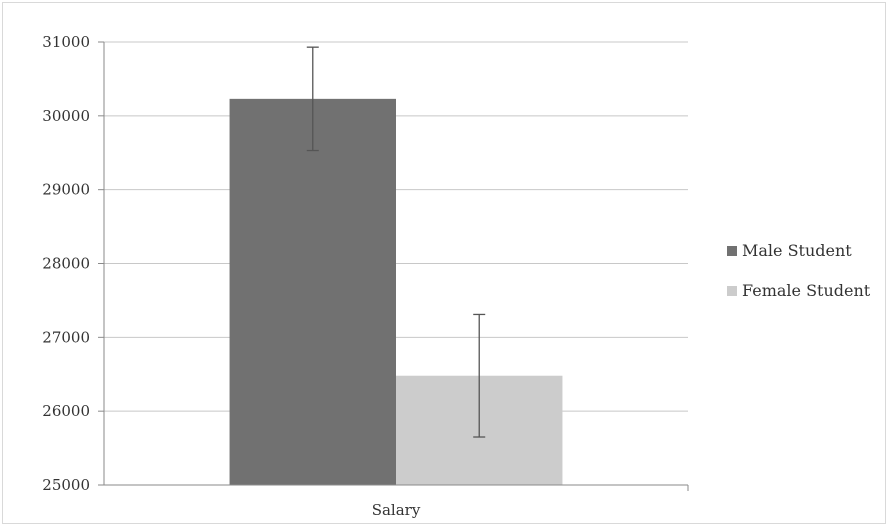 The image size is (890, 528). I want to click on y-tick-label: 28000, so click(66, 264).